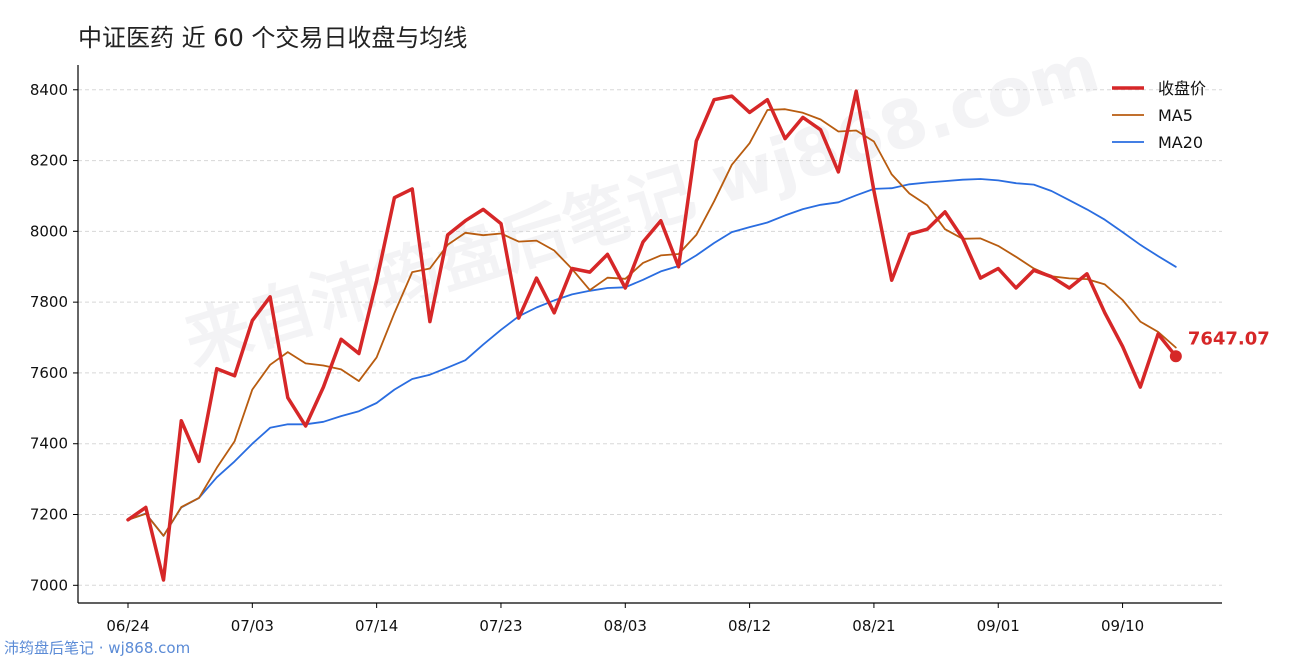 The width and height of the screenshot is (1290, 660). Describe the element at coordinates (500, 626) in the screenshot. I see `x-tick-label-07/23: 07/23` at that location.